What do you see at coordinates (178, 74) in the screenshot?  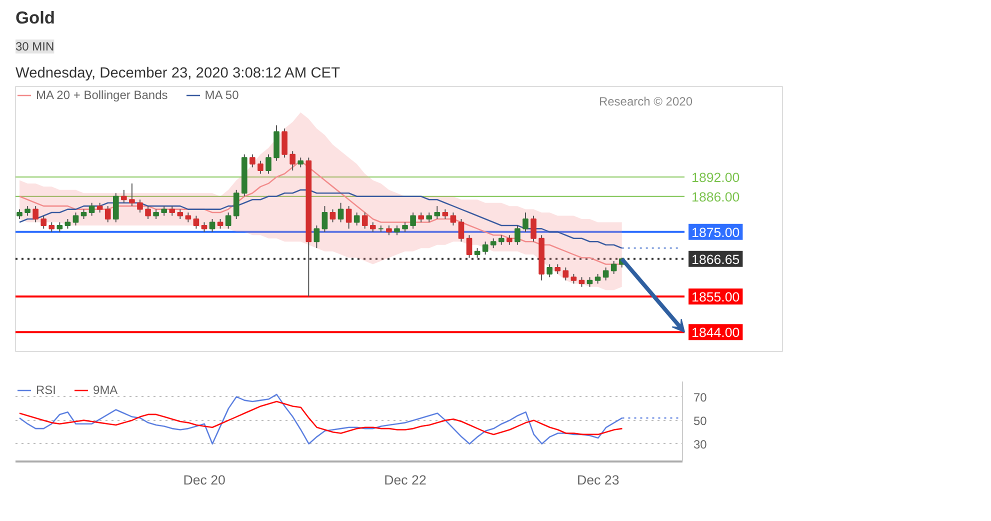 I see `chart-subtitle: Wednesday, December 23, 2020 3:08:12 AM CET` at bounding box center [178, 74].